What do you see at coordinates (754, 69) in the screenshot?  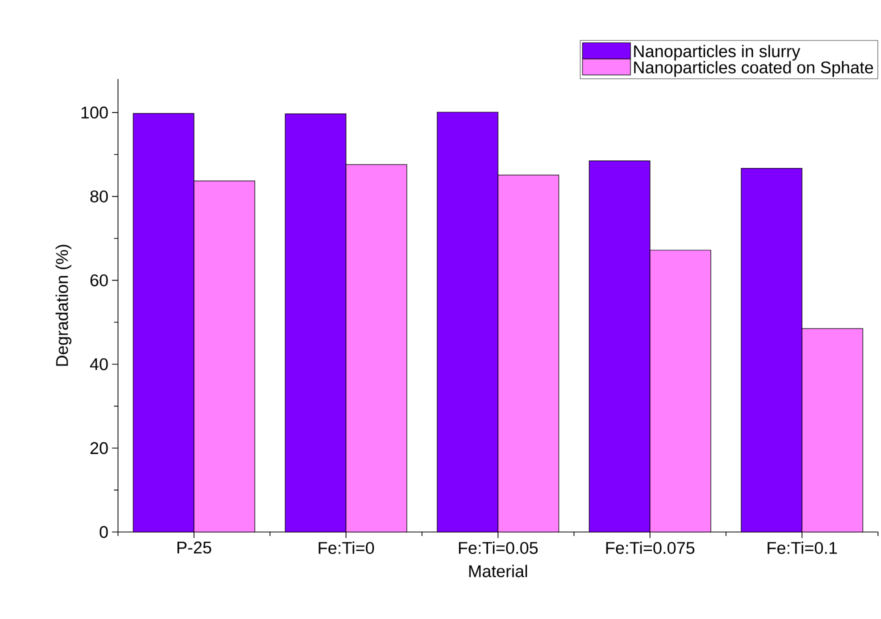 I see `legend-label: Nanoparticles coated on Sphate` at bounding box center [754, 69].